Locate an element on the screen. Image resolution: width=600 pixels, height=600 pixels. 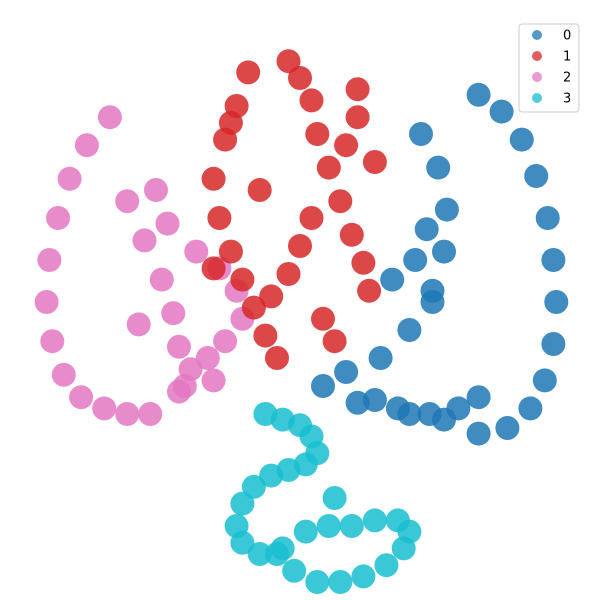
legend-label-1: 1 is located at coordinates (567, 57).